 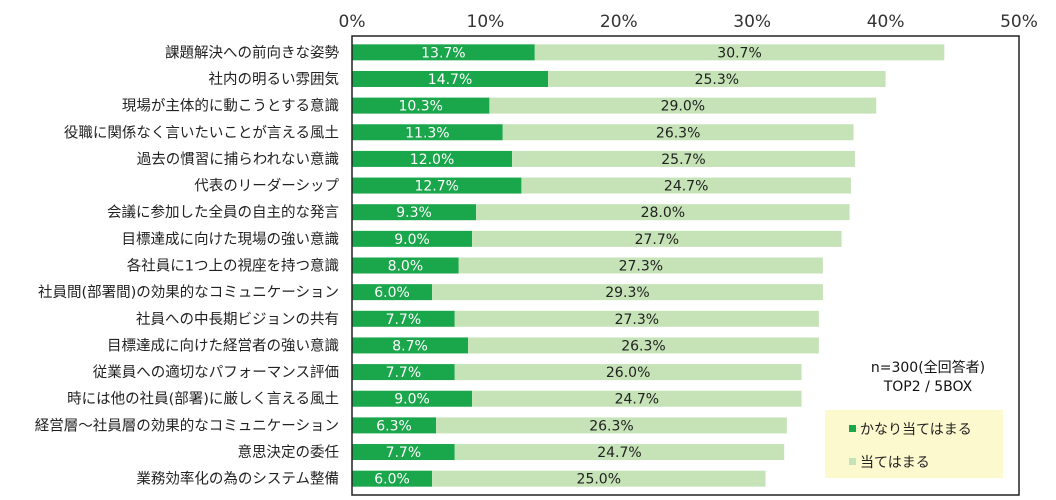 What do you see at coordinates (916, 430) in the screenshot?
I see `legend-label-strong: かなり当てはまる` at bounding box center [916, 430].